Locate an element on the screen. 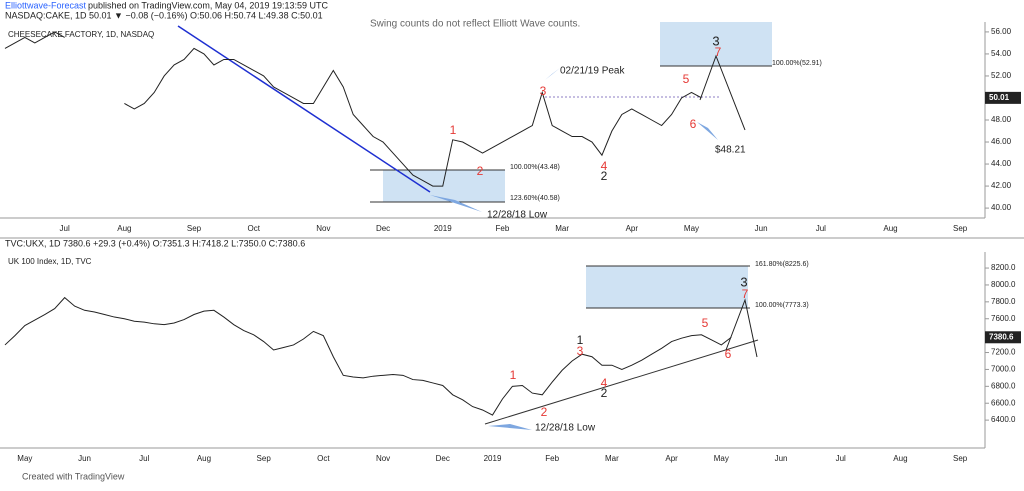 Image resolution: width=1024 pixels, height=491 pixels. y-tick-label: 54.00 is located at coordinates (1001, 53).